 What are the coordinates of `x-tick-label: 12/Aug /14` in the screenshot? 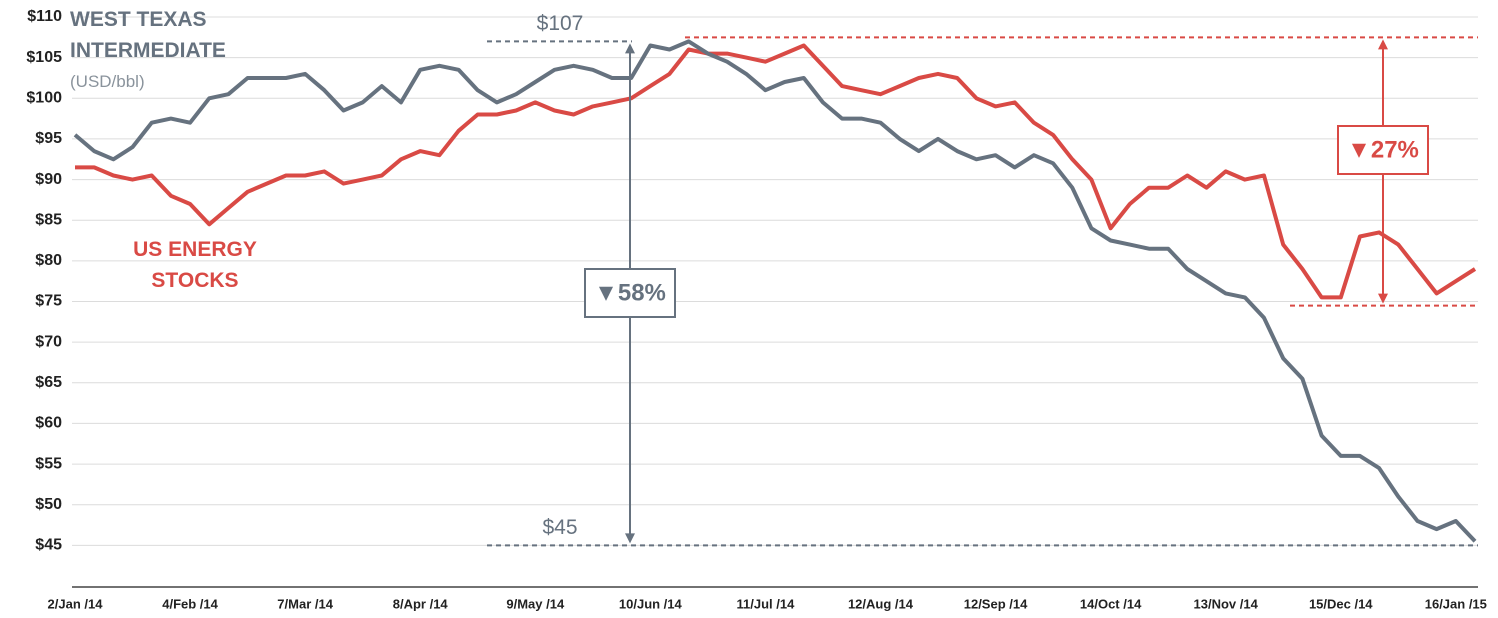 It's located at (881, 603).